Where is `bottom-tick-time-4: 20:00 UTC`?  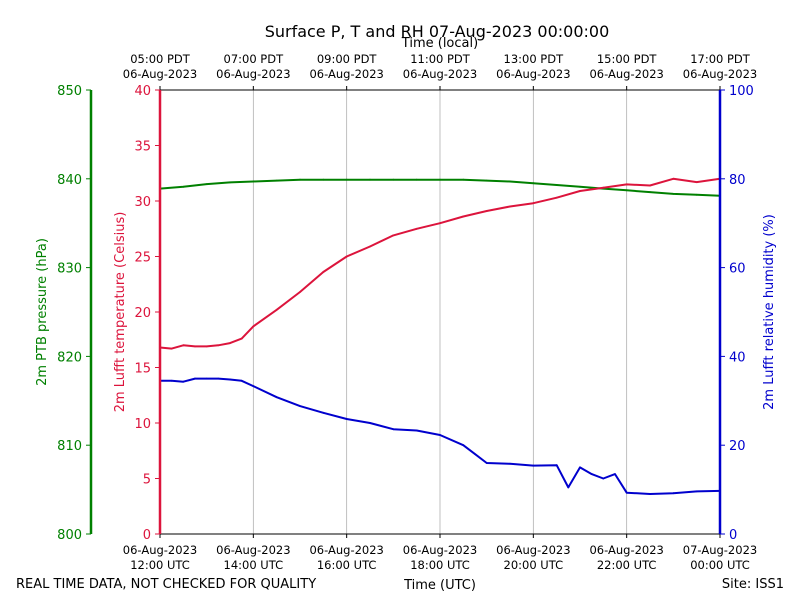 bottom-tick-time-4: 20:00 UTC is located at coordinates (534, 565).